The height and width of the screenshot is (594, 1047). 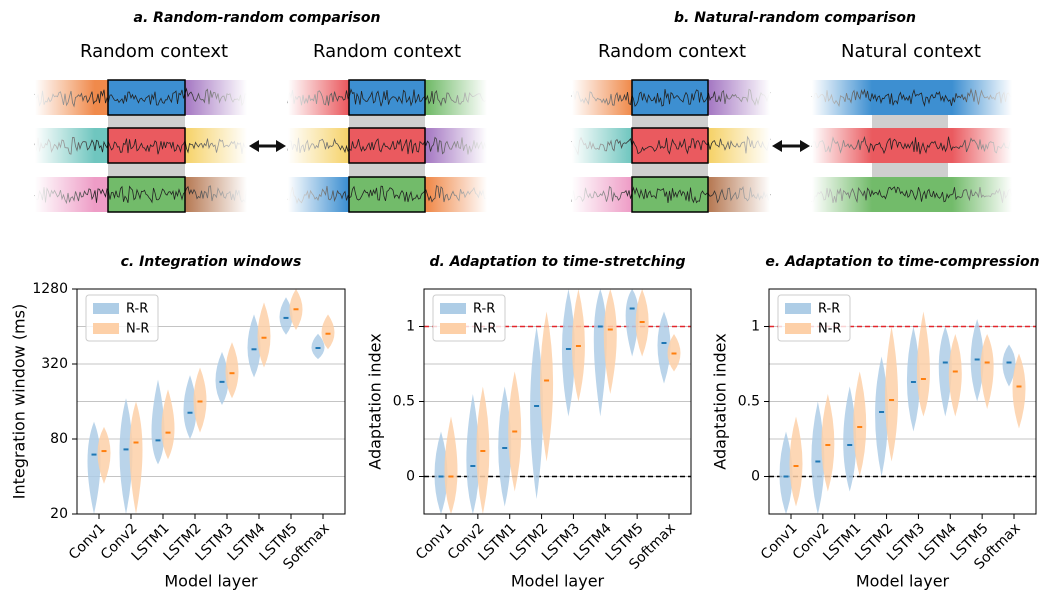 I want to click on y-tick-label: 320, so click(x=54, y=364).